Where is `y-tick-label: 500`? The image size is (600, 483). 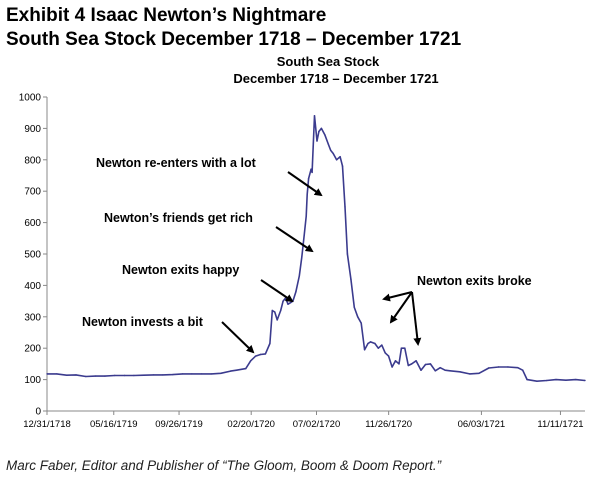 y-tick-label: 500 is located at coordinates (32, 255).